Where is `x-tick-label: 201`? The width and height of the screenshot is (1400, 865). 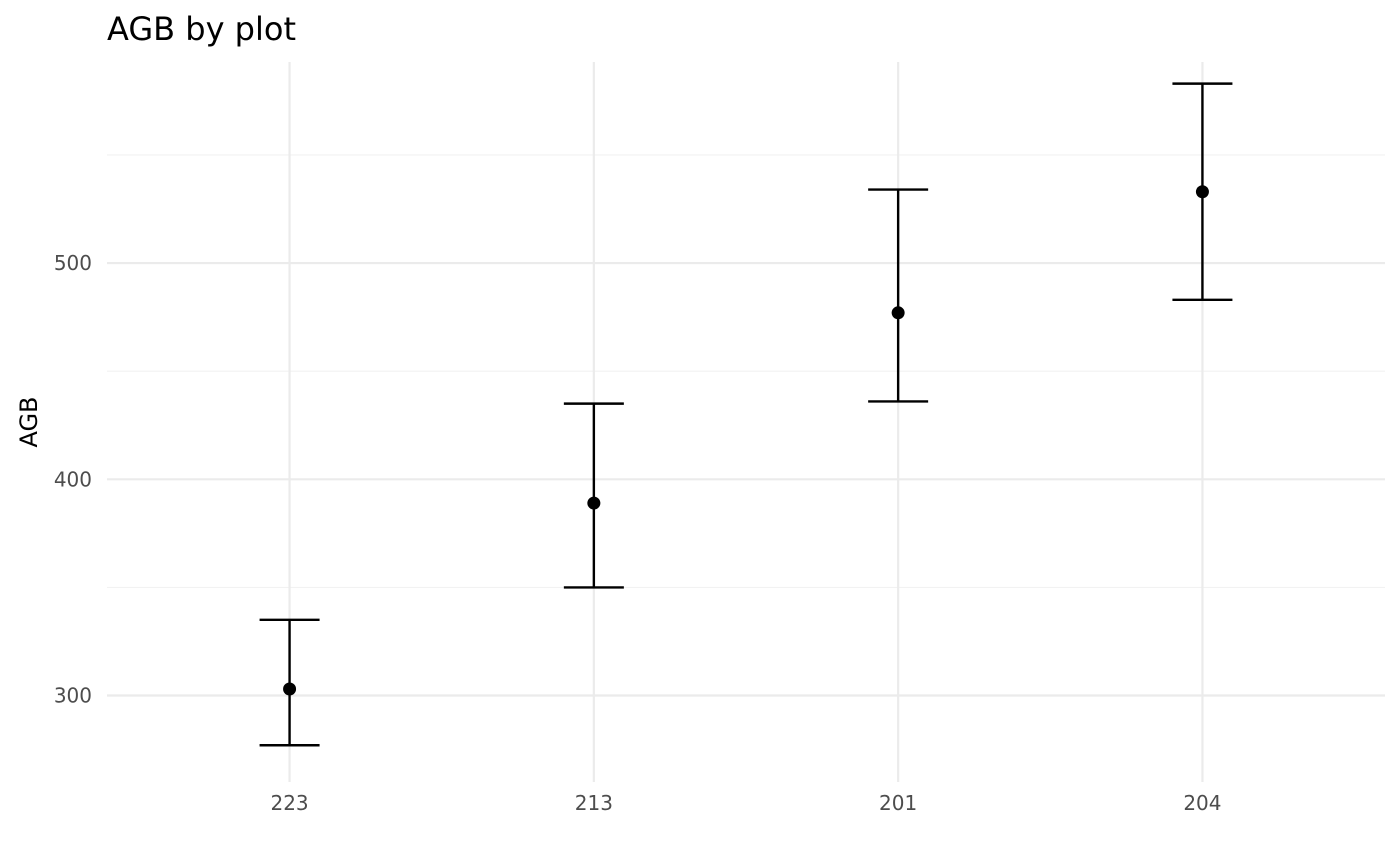
x-tick-label: 201 is located at coordinates (898, 803).